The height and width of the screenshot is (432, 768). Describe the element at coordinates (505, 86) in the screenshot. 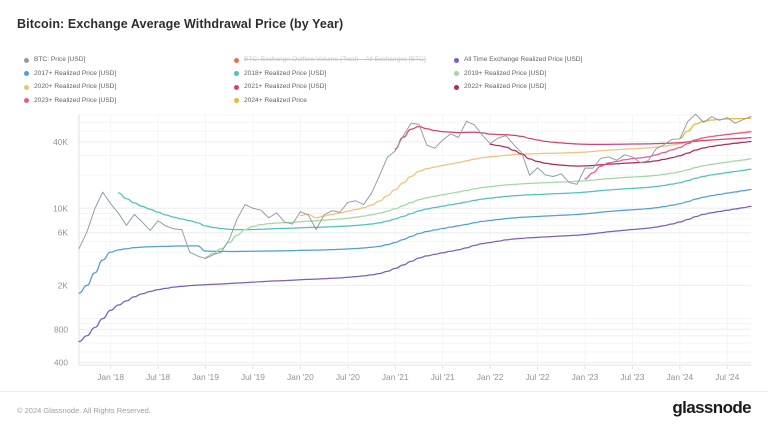

I see `legend-item-label: 2022+ Realized Price [USD]` at that location.